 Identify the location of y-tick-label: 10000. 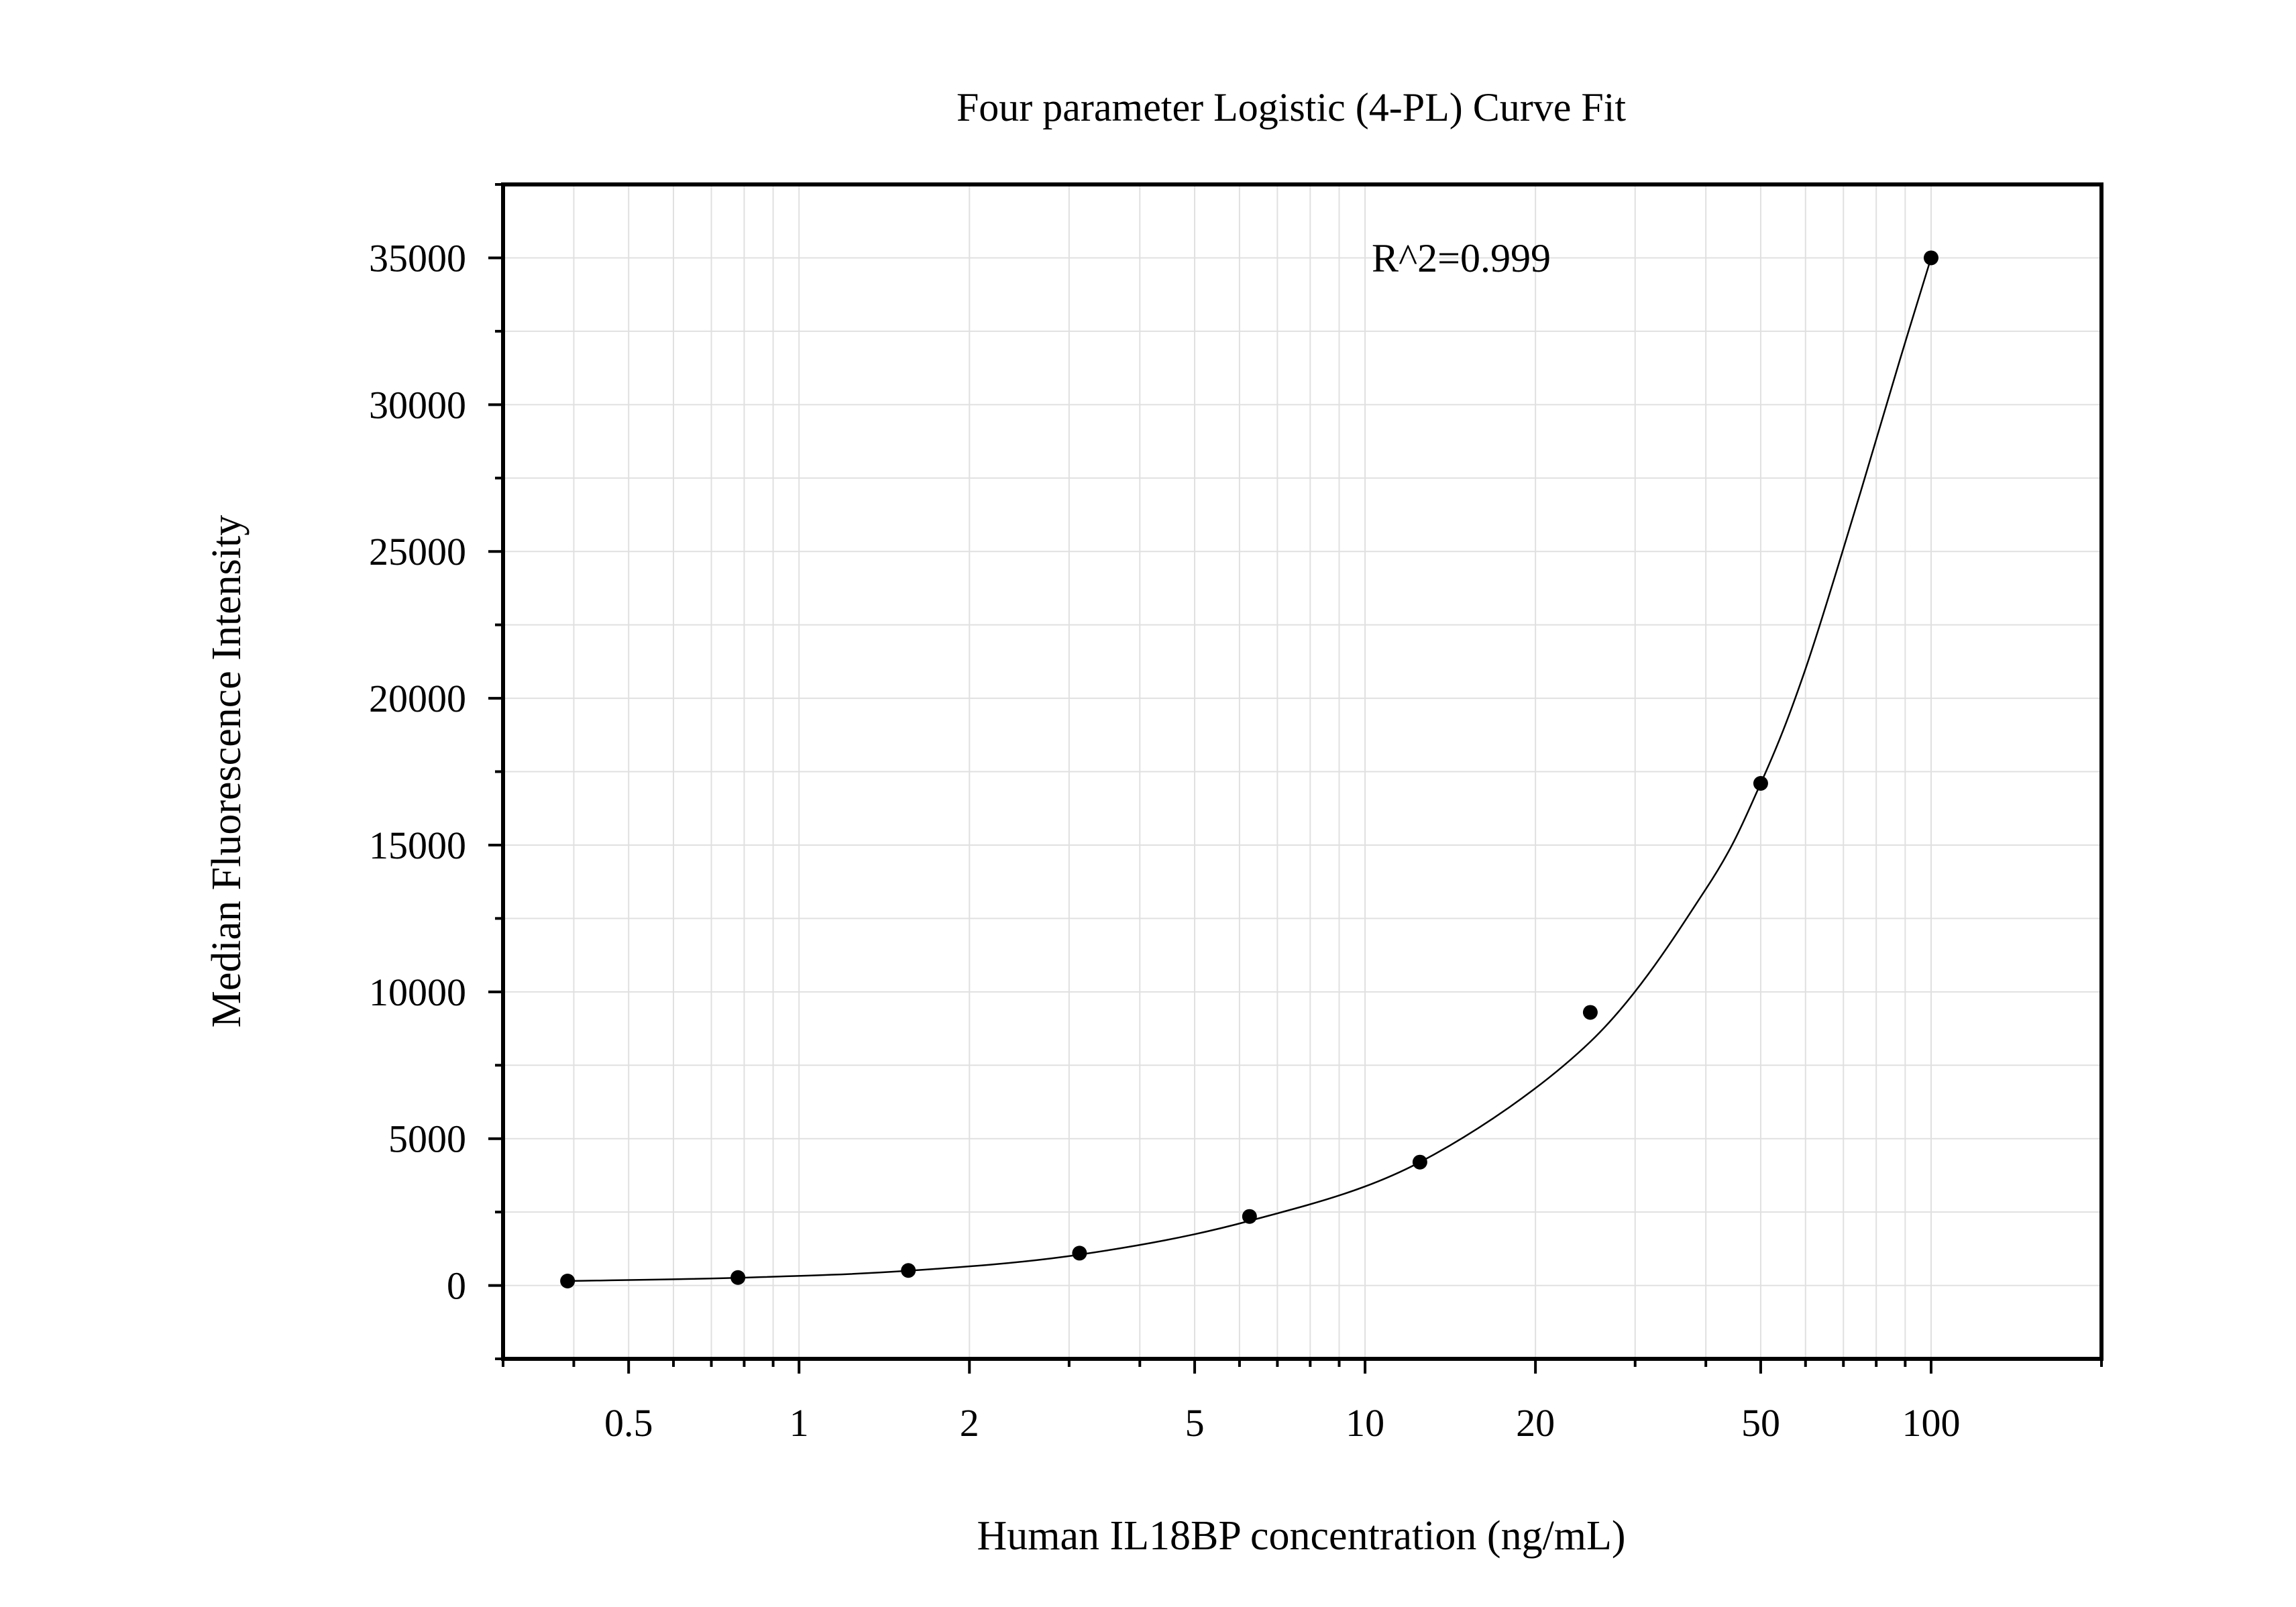
(417, 992).